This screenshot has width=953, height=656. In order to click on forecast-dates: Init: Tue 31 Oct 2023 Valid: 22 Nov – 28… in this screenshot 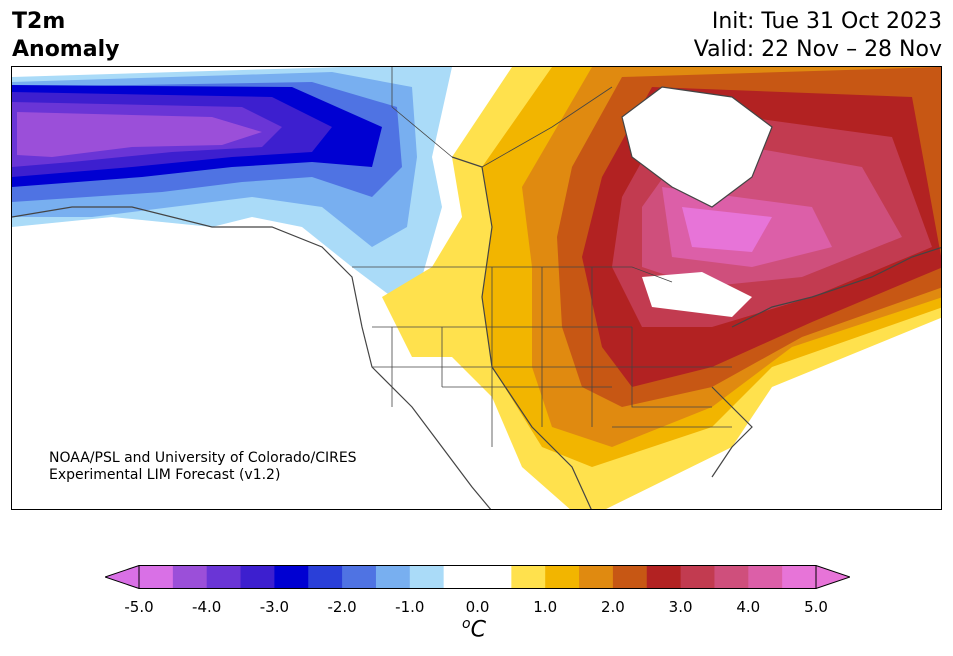, I will do `click(818, 36)`.